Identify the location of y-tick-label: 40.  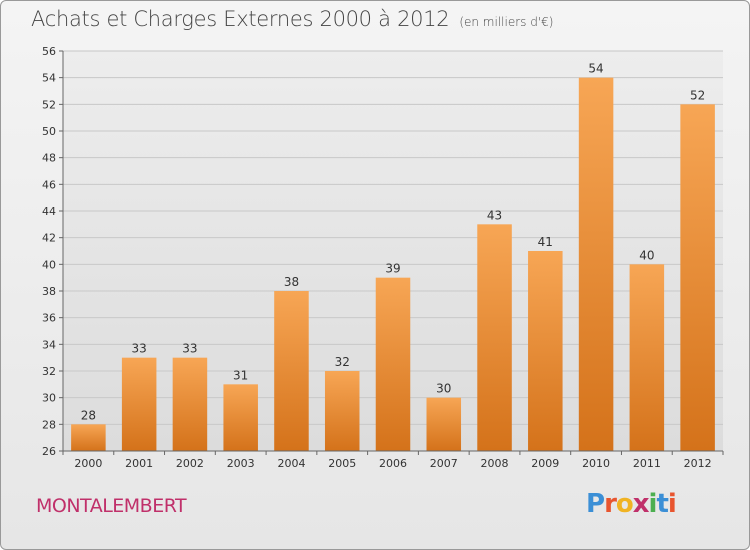
(49, 264).